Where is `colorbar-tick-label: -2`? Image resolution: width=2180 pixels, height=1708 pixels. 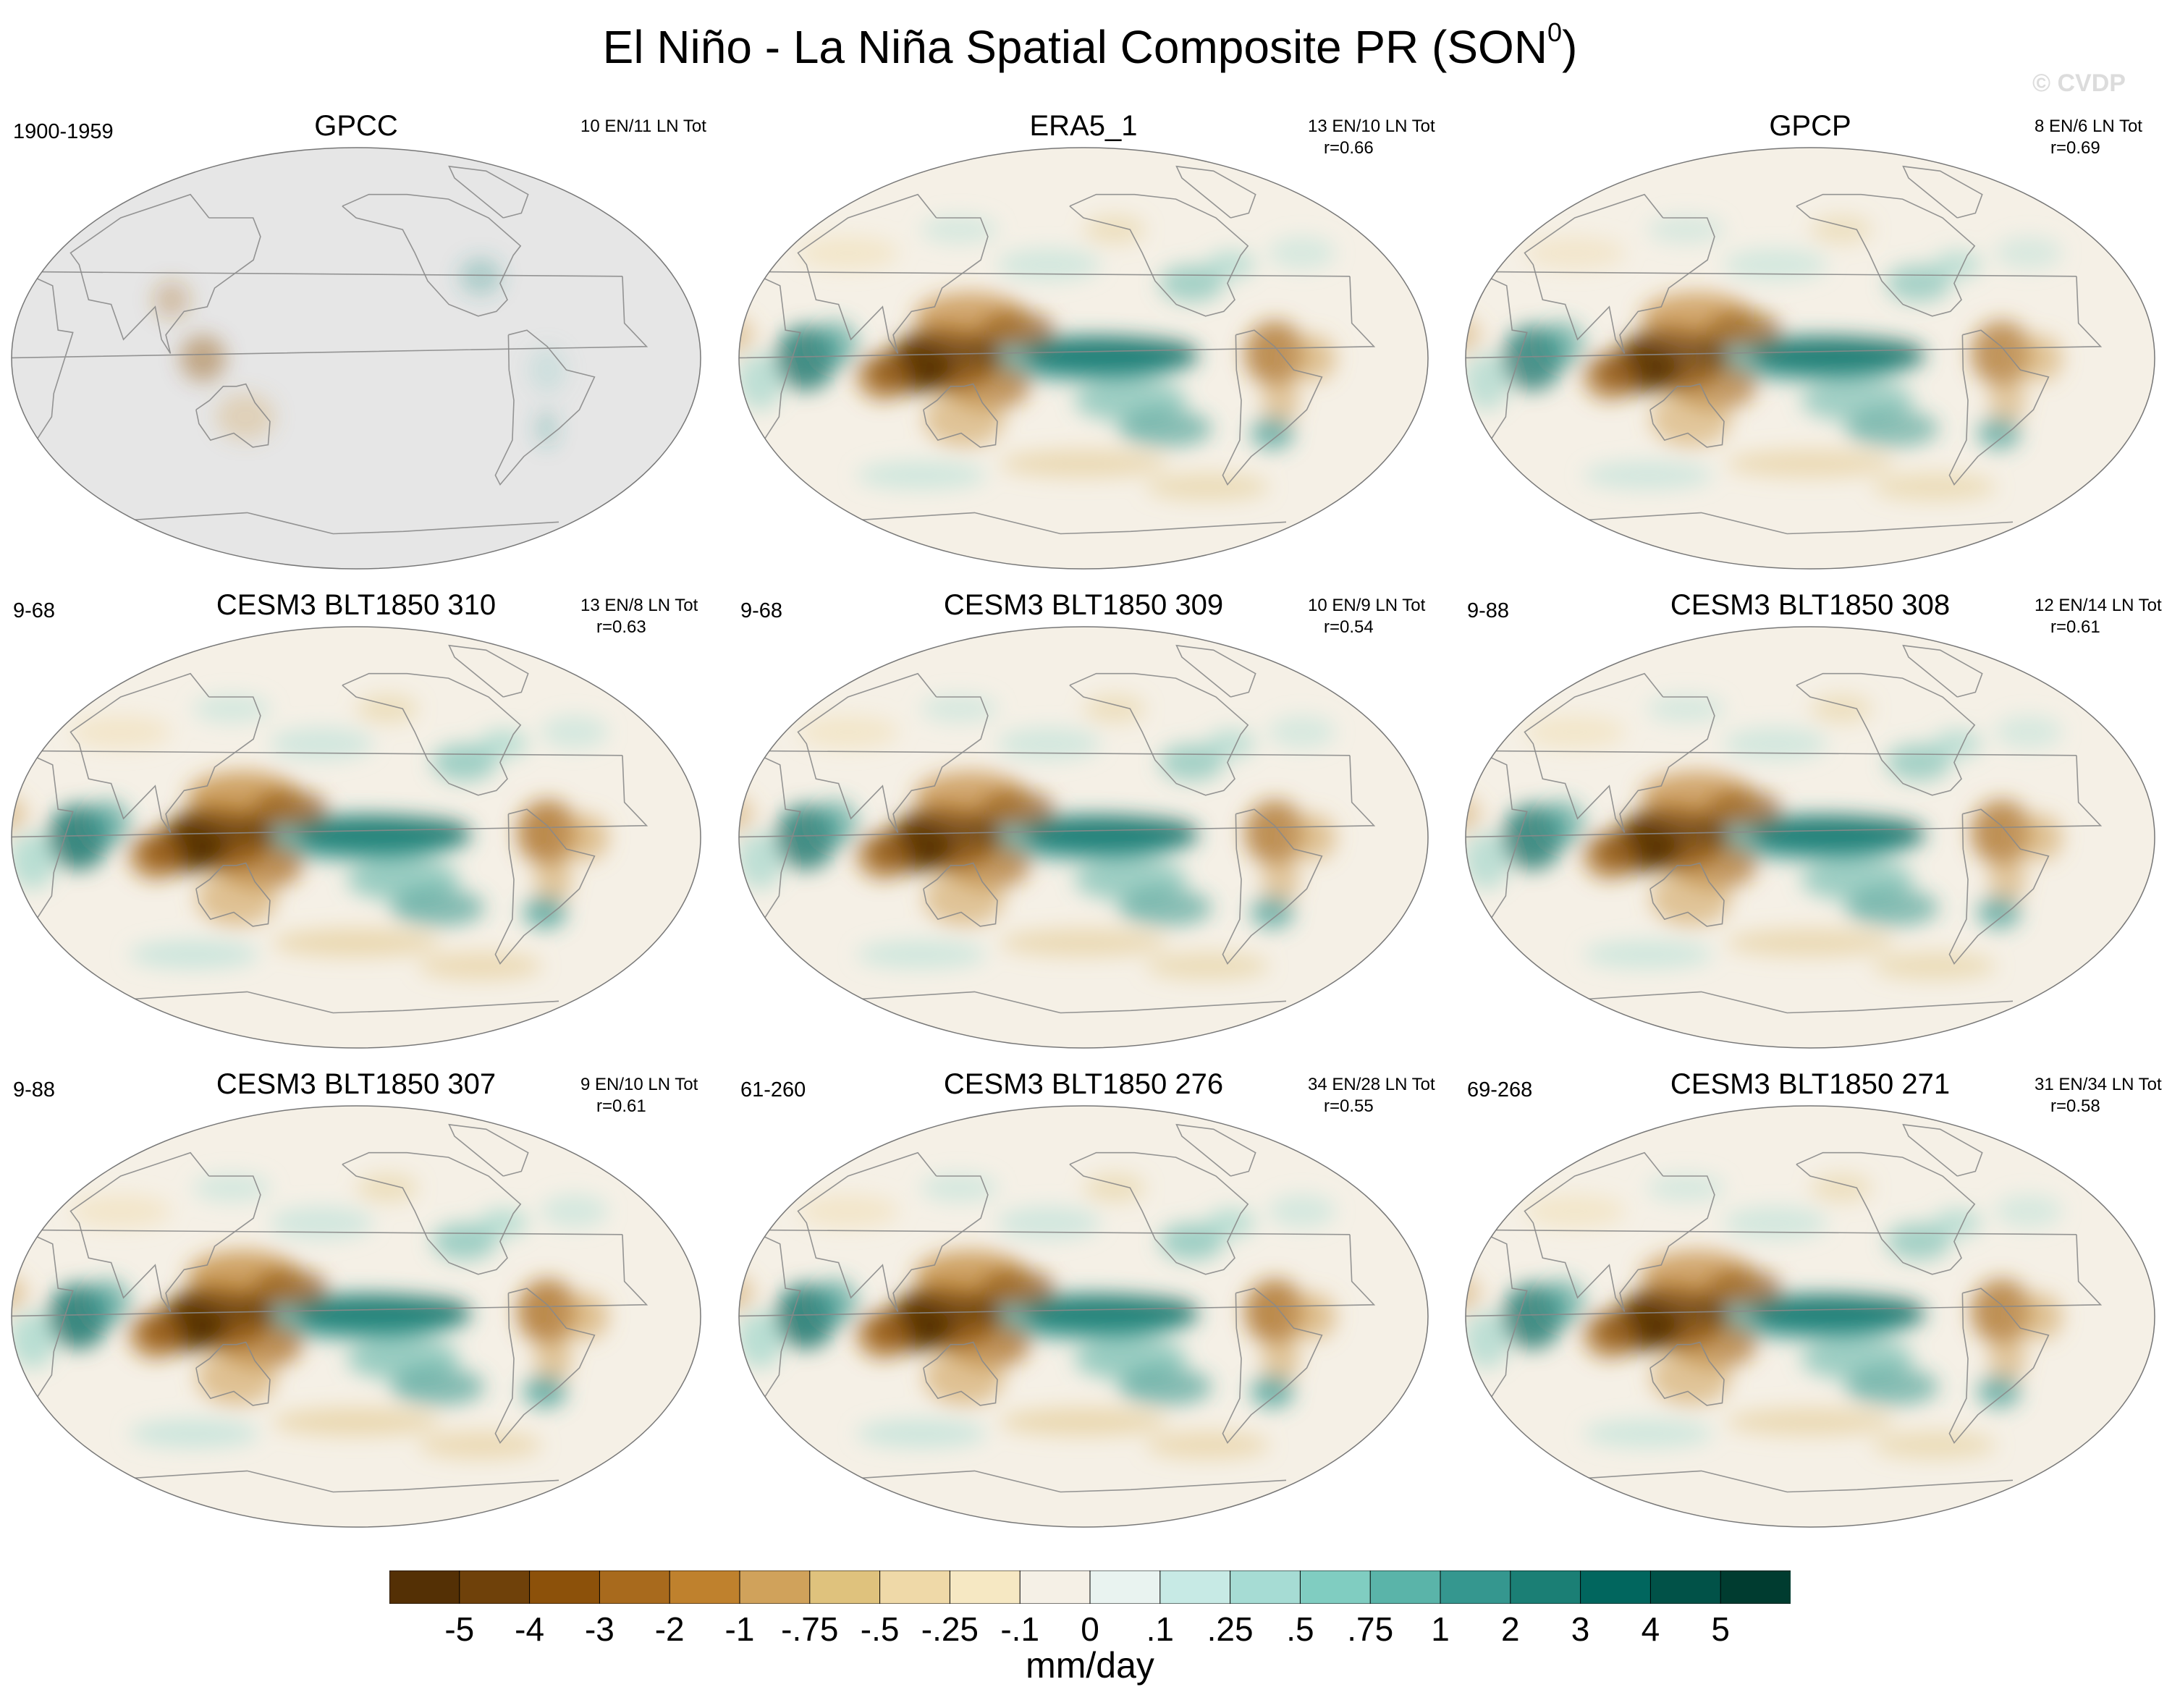
colorbar-tick-label: -2 is located at coordinates (669, 1629).